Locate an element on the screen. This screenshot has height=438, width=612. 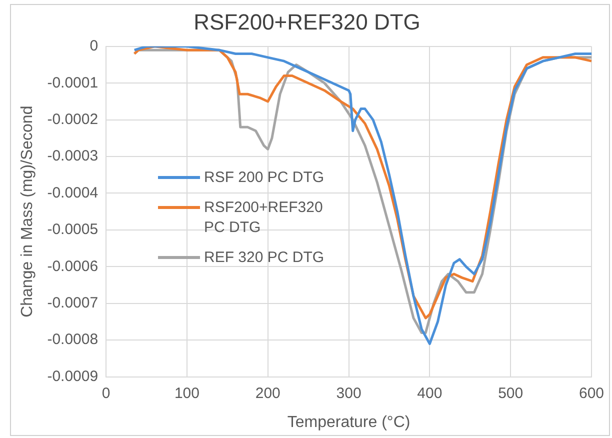
y-tick-label: -0.0003 is located at coordinates (72, 156).